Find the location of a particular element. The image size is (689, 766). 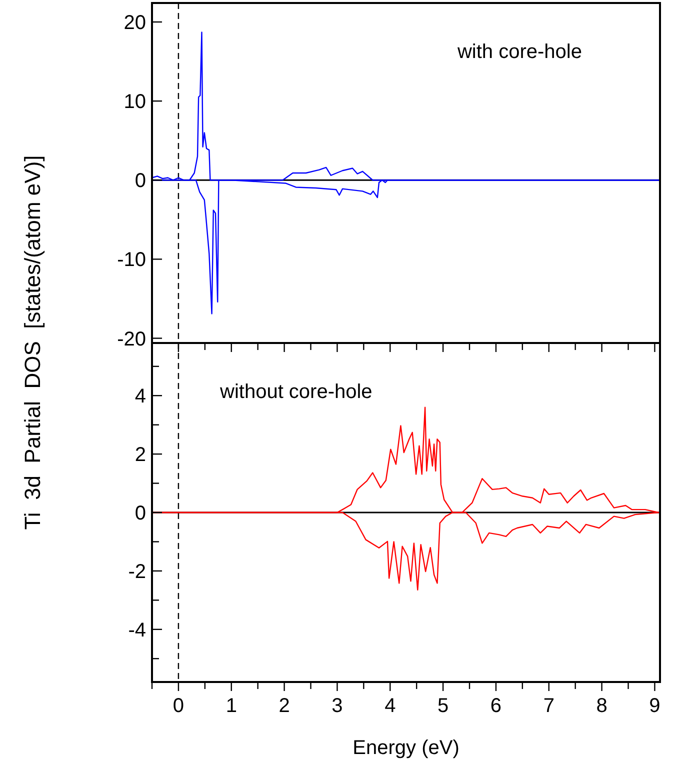

y-tick-label: 20 is located at coordinates (135, 23).